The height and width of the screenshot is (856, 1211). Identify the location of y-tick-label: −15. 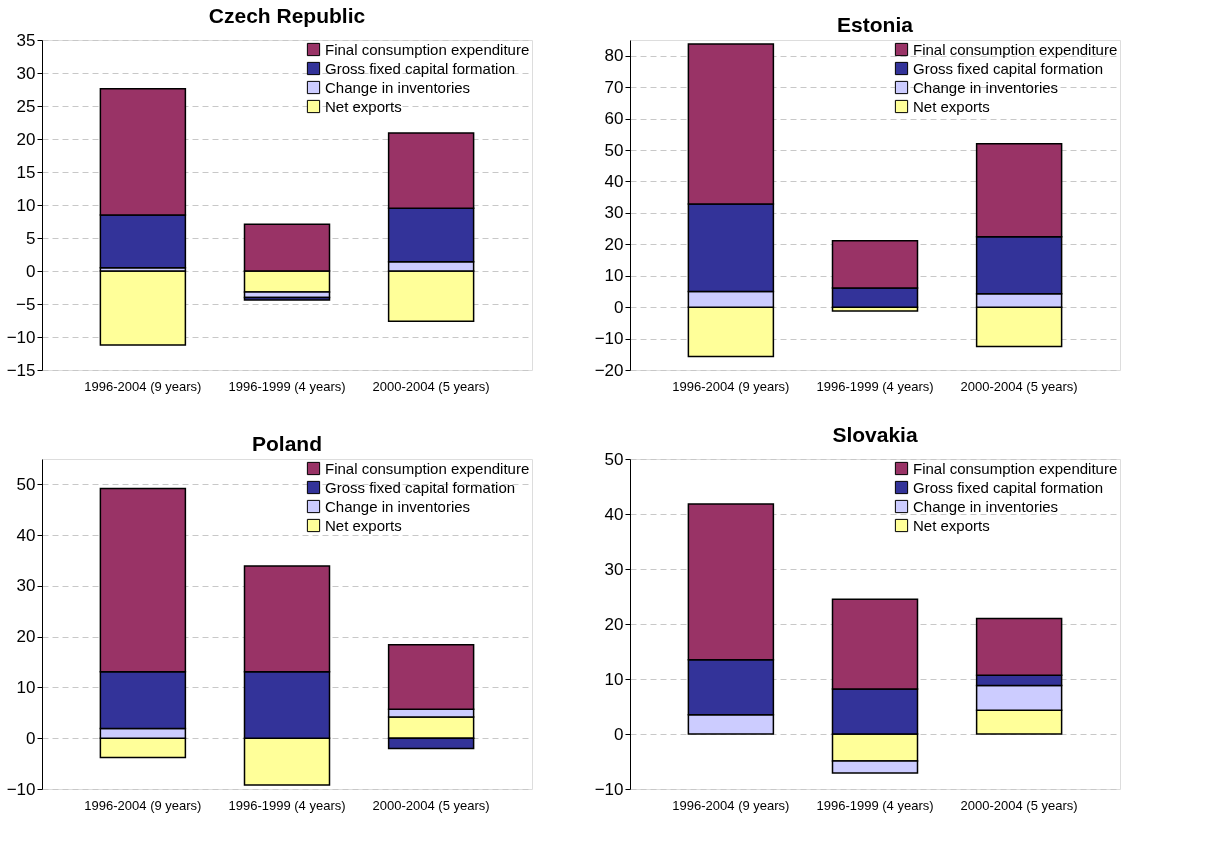
(21, 370).